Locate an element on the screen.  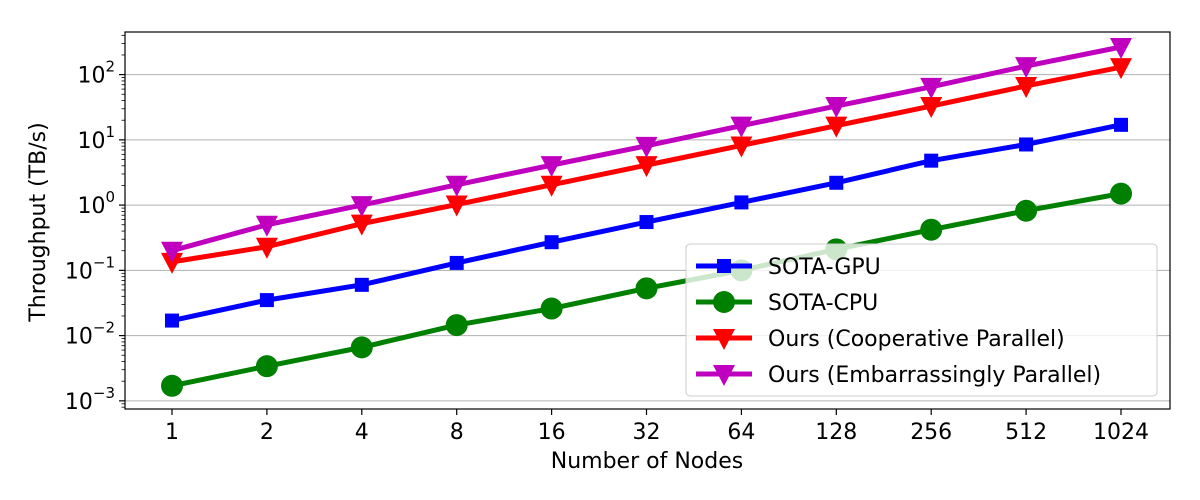
legend-entry-3: Ours (Embarrassingly Parallel) is located at coordinates (898, 375).